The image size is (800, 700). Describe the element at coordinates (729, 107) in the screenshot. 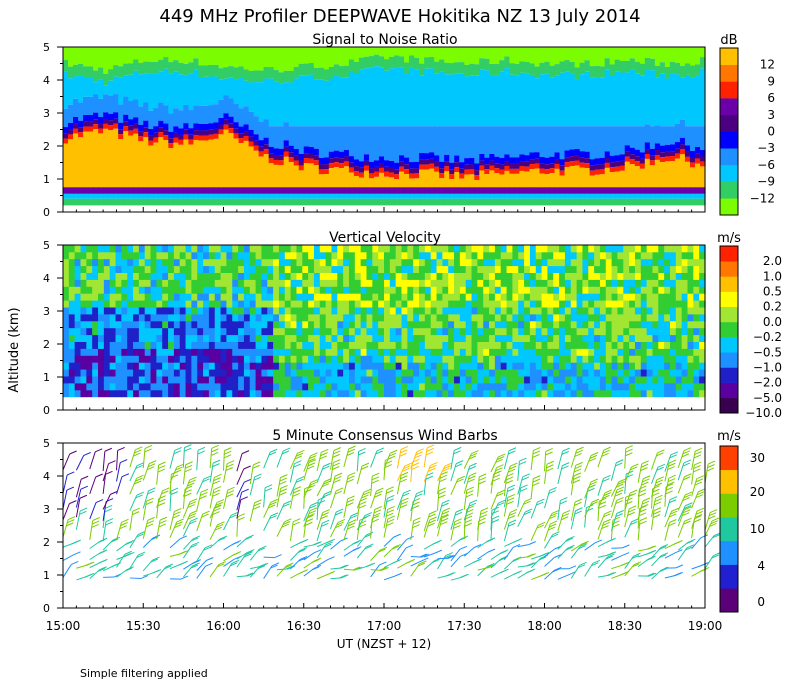

I see `snr-colorbar-swatch` at that location.